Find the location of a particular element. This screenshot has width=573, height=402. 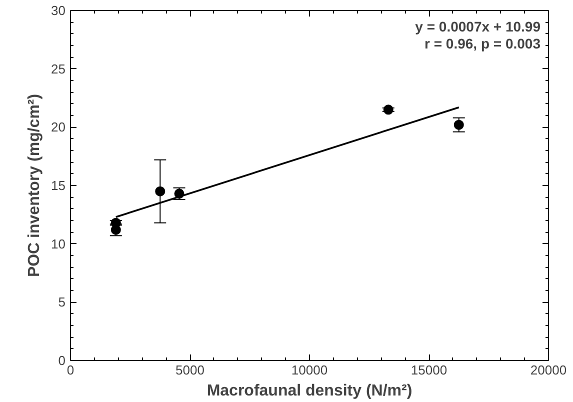

y-axis-title: POC inventory (mg/cm²) is located at coordinates (35, 186).